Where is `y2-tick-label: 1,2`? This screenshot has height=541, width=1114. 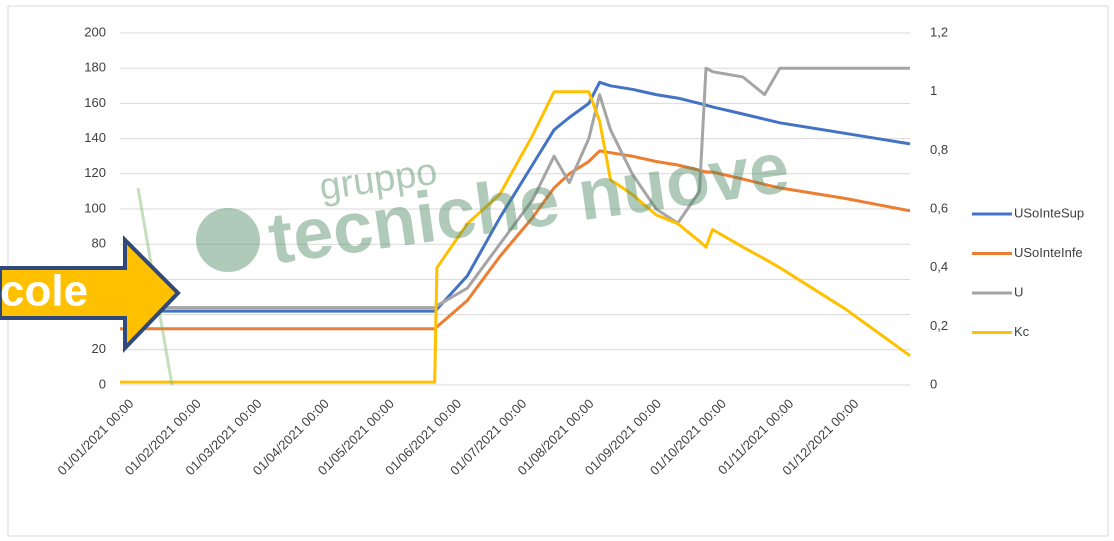 y2-tick-label: 1,2 is located at coordinates (939, 31).